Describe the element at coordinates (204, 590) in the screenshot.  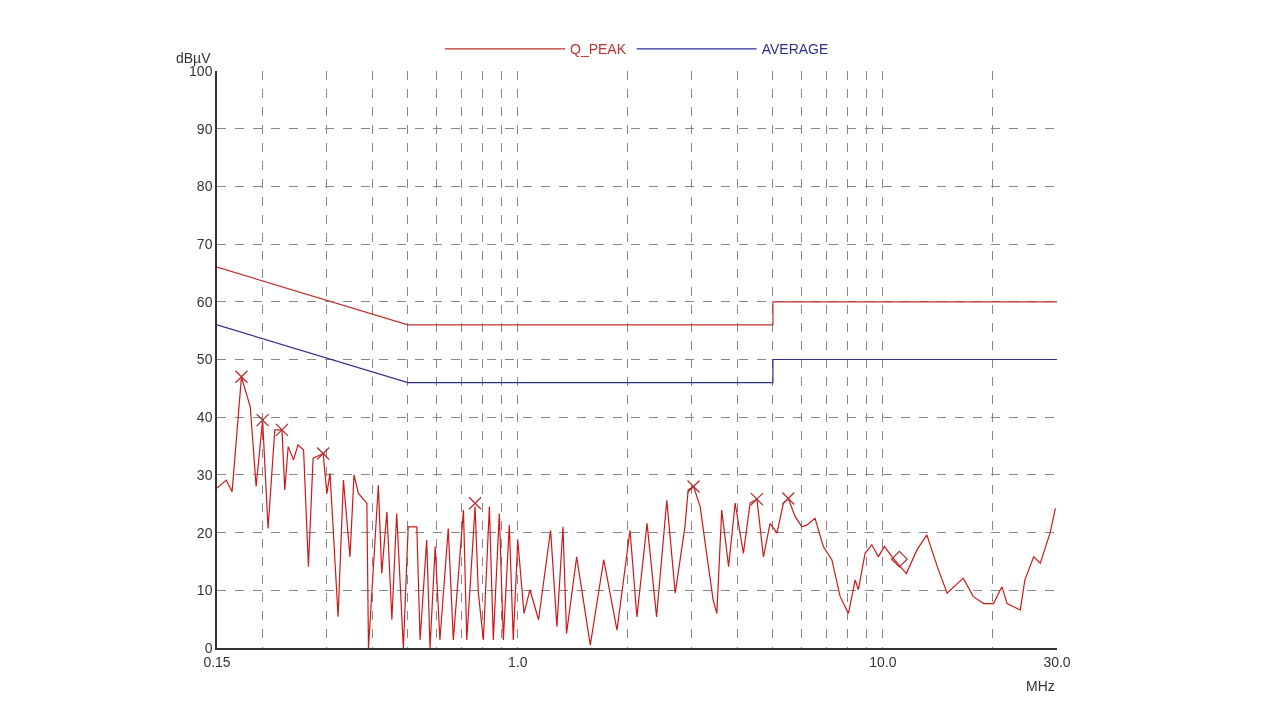
I see `y-tick-label: 10` at that location.